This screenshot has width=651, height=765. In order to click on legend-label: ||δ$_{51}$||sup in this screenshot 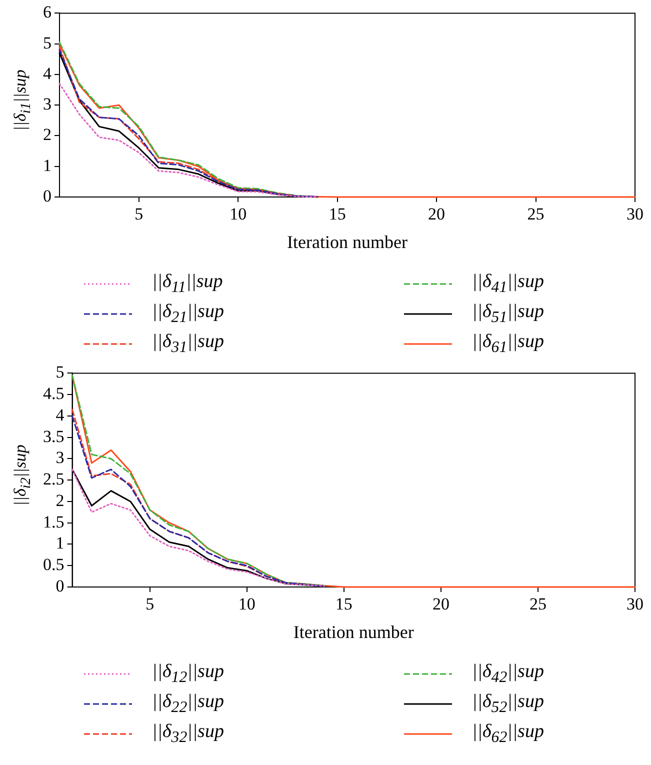, I will do `click(508, 314)`.